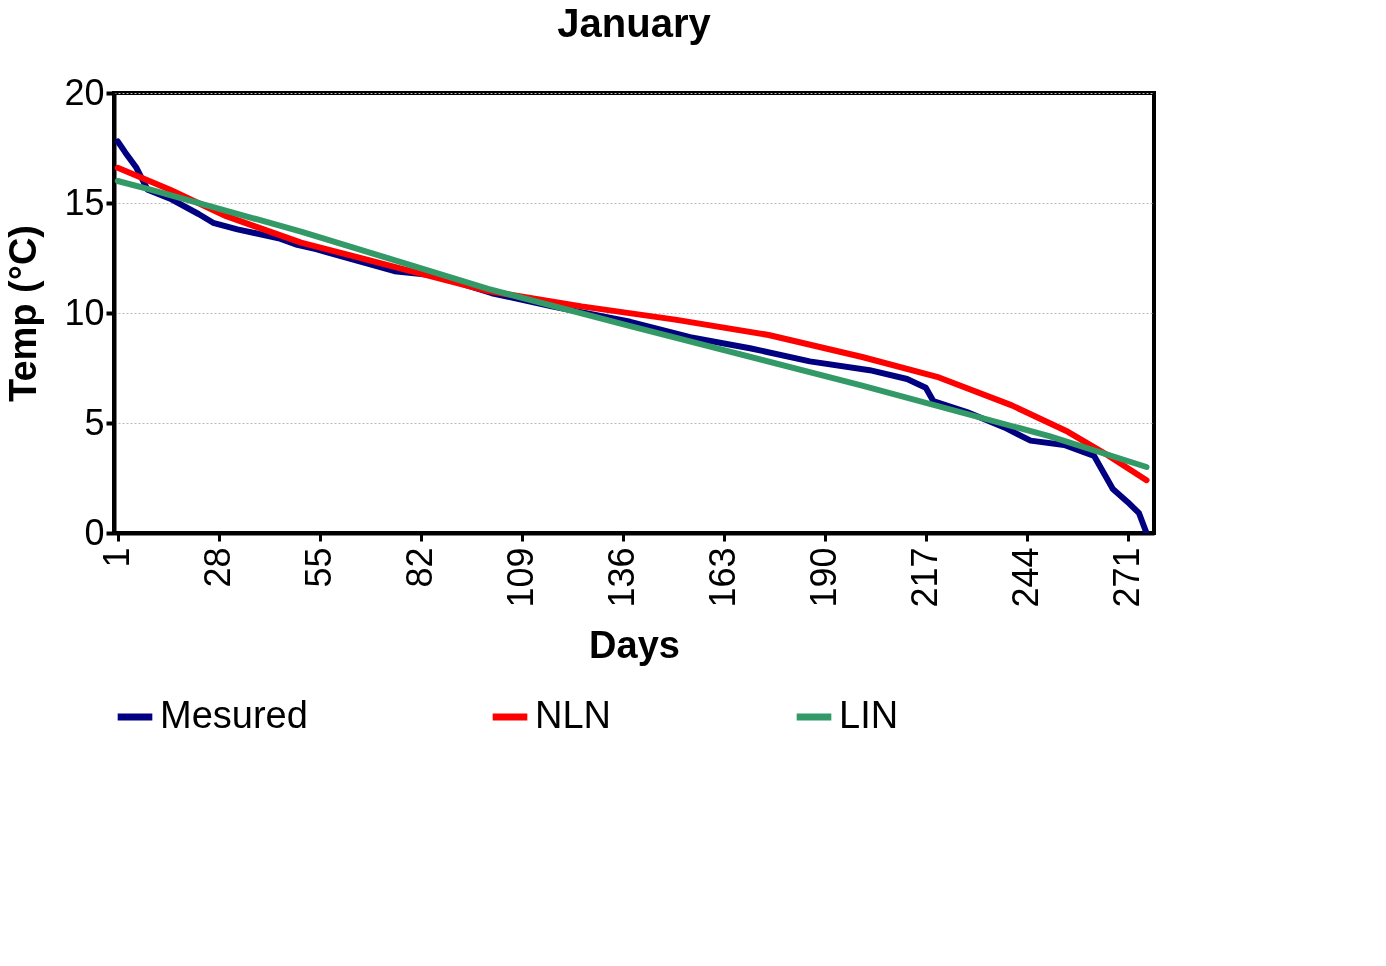 The width and height of the screenshot is (1386, 966). Describe the element at coordinates (869, 715) in the screenshot. I see `legend-label: LIN` at that location.